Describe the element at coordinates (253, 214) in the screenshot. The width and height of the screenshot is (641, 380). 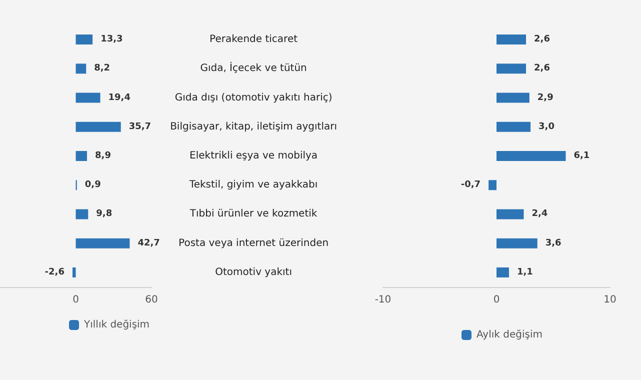
I see `y-tick-label: Tıbbi ürünler ve kozmetik` at that location.